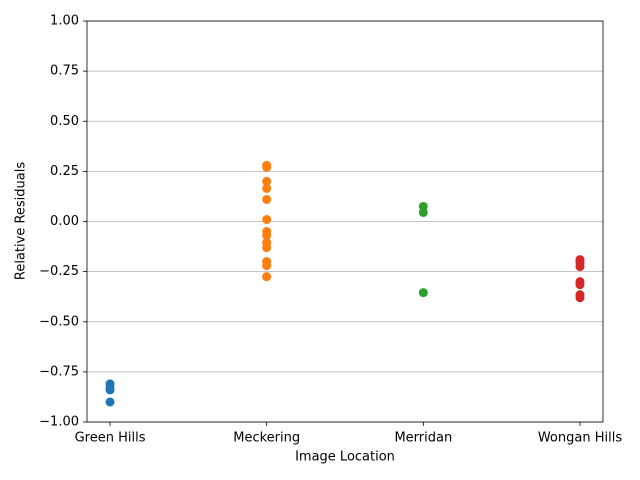  What do you see at coordinates (423, 438) in the screenshot?
I see `x-tick-label: Merridan` at bounding box center [423, 438].